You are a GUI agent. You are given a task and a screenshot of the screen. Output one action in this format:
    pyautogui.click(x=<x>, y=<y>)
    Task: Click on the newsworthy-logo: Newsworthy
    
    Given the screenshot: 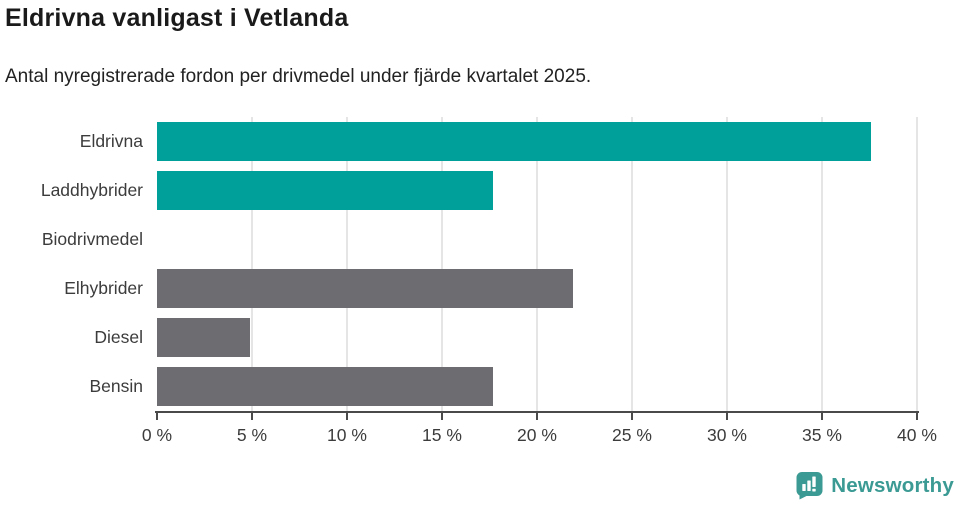 What is the action you would take?
    pyautogui.click(x=874, y=485)
    